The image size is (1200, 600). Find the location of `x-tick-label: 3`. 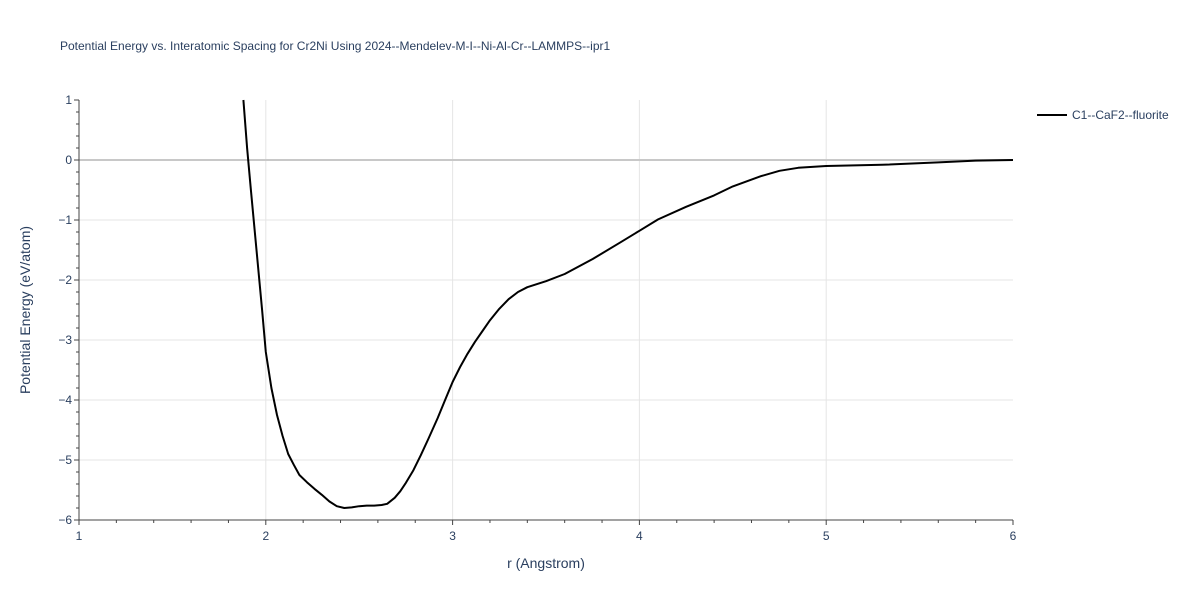

x-tick-label: 3 is located at coordinates (452, 536).